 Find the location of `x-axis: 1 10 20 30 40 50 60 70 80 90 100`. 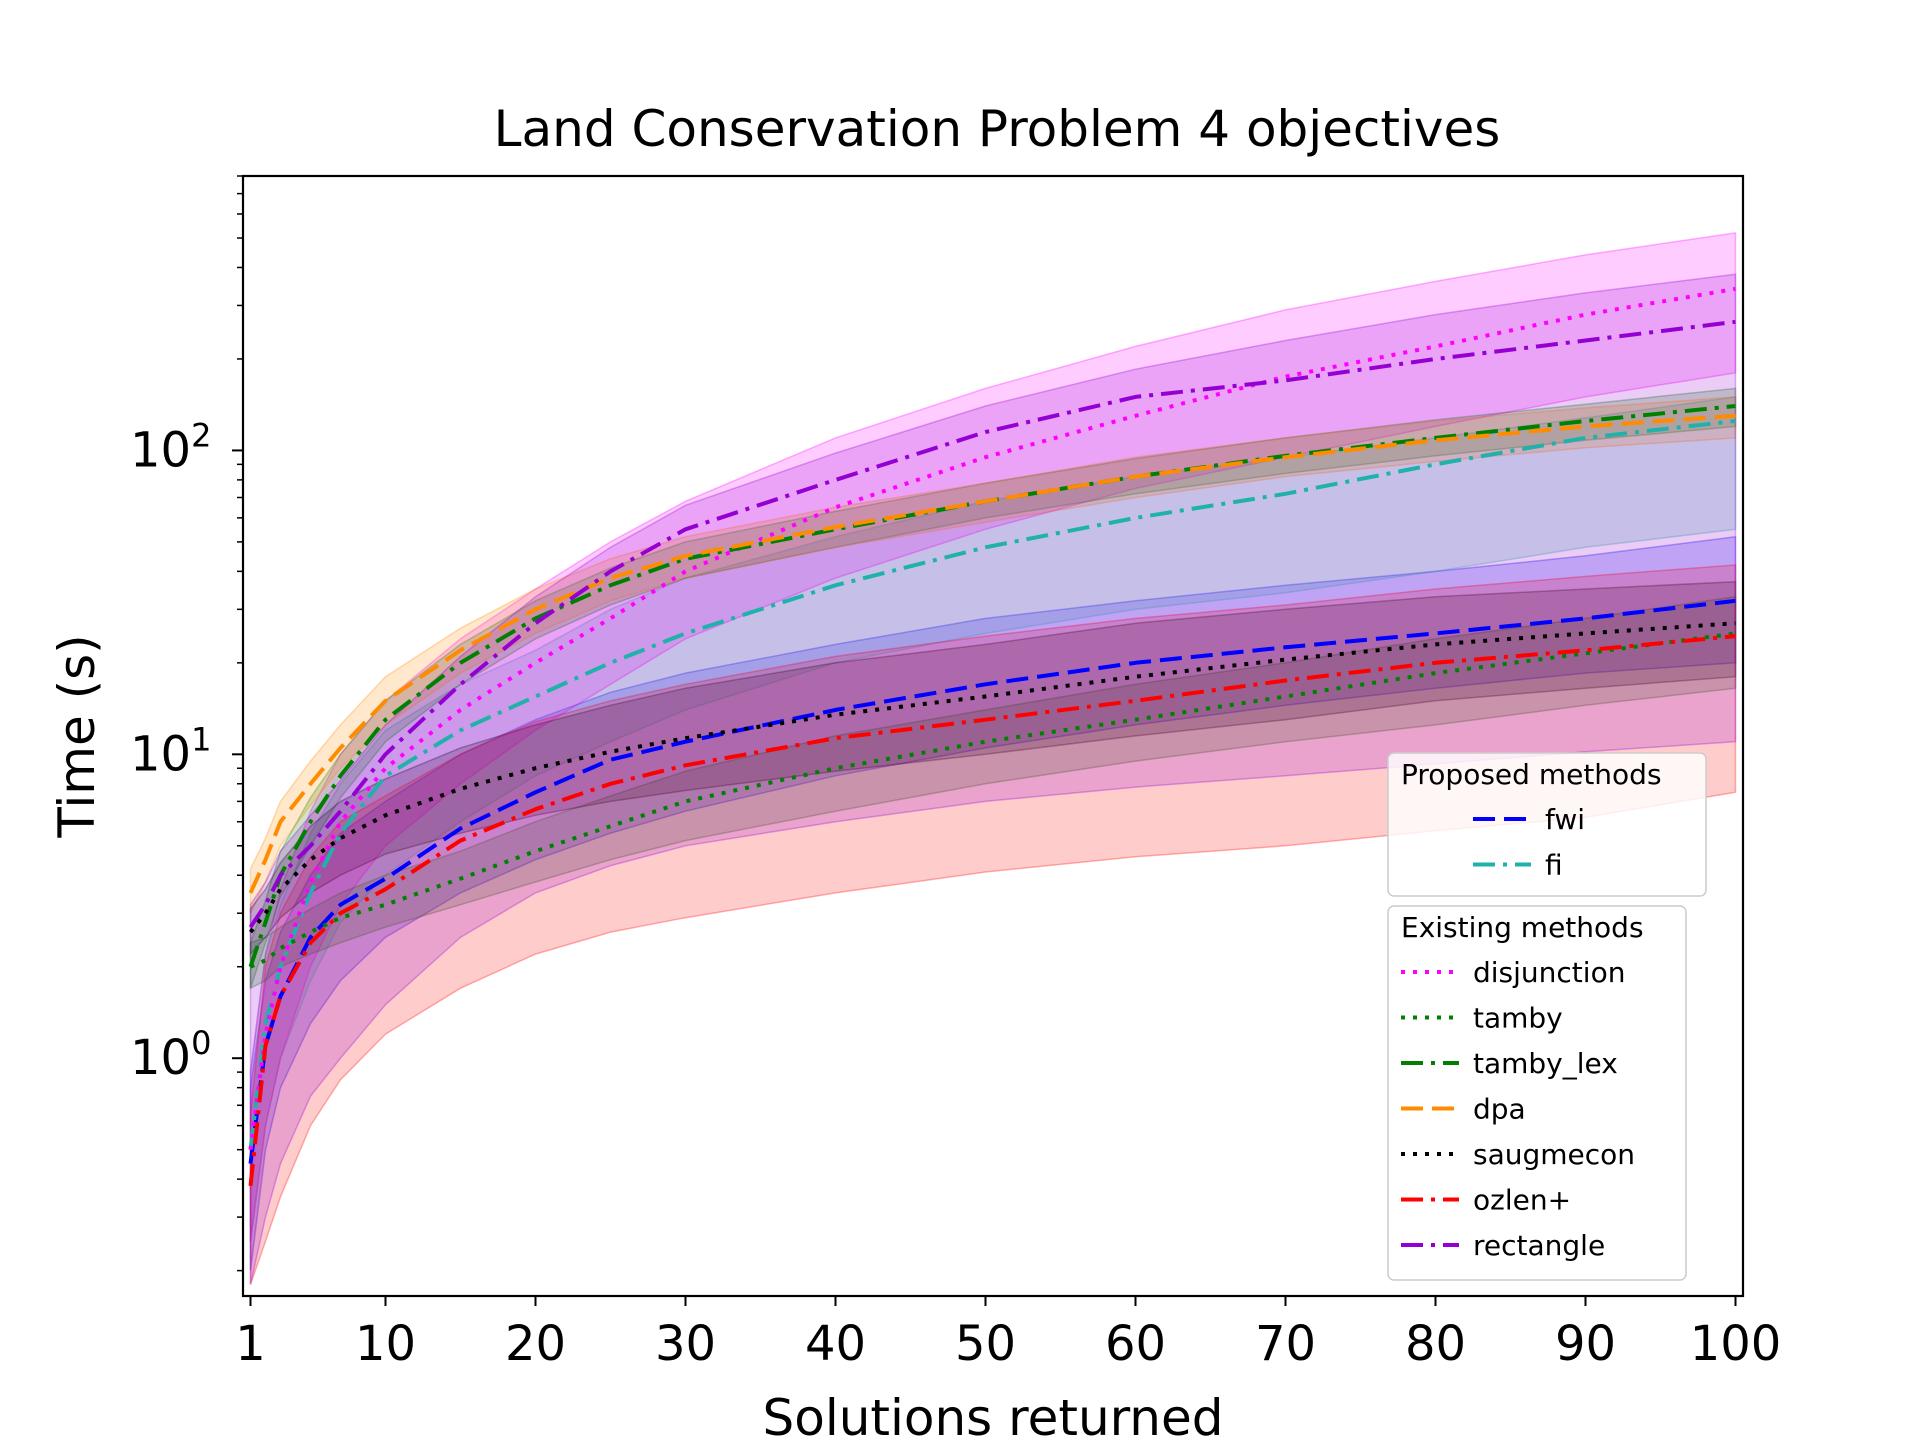

x-axis: 1 10 20 30 40 50 60 70 80 90 100 is located at coordinates (1008, 1334).